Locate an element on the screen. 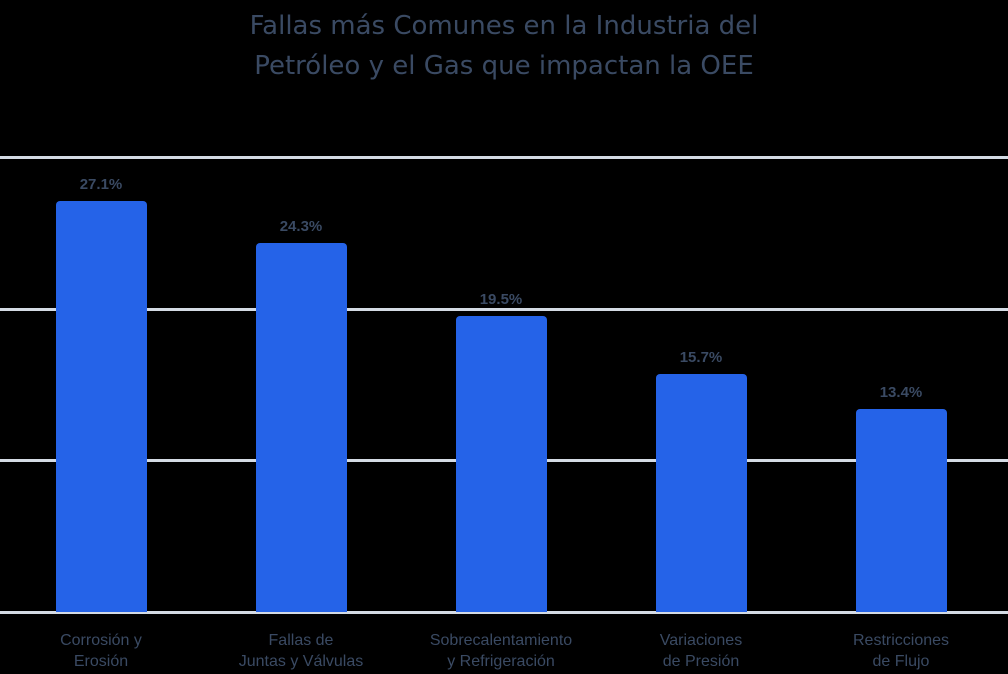  bar-value-label: 13.4% is located at coordinates (901, 392).